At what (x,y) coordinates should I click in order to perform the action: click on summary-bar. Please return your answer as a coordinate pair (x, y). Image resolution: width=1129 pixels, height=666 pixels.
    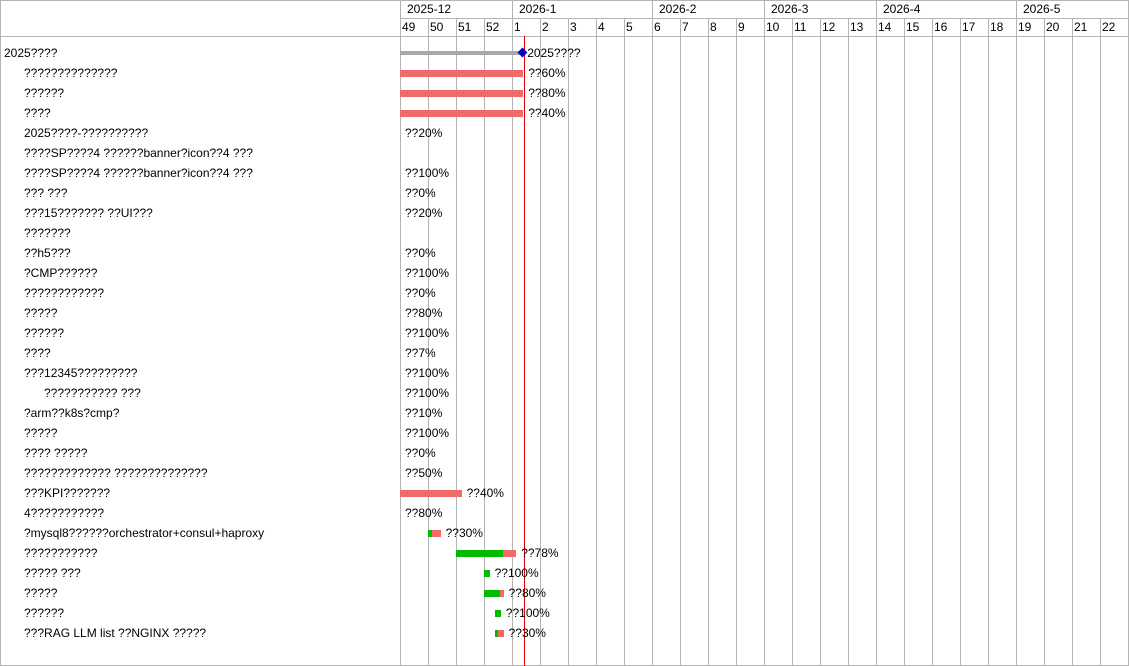
    Looking at the image, I should click on (462, 53).